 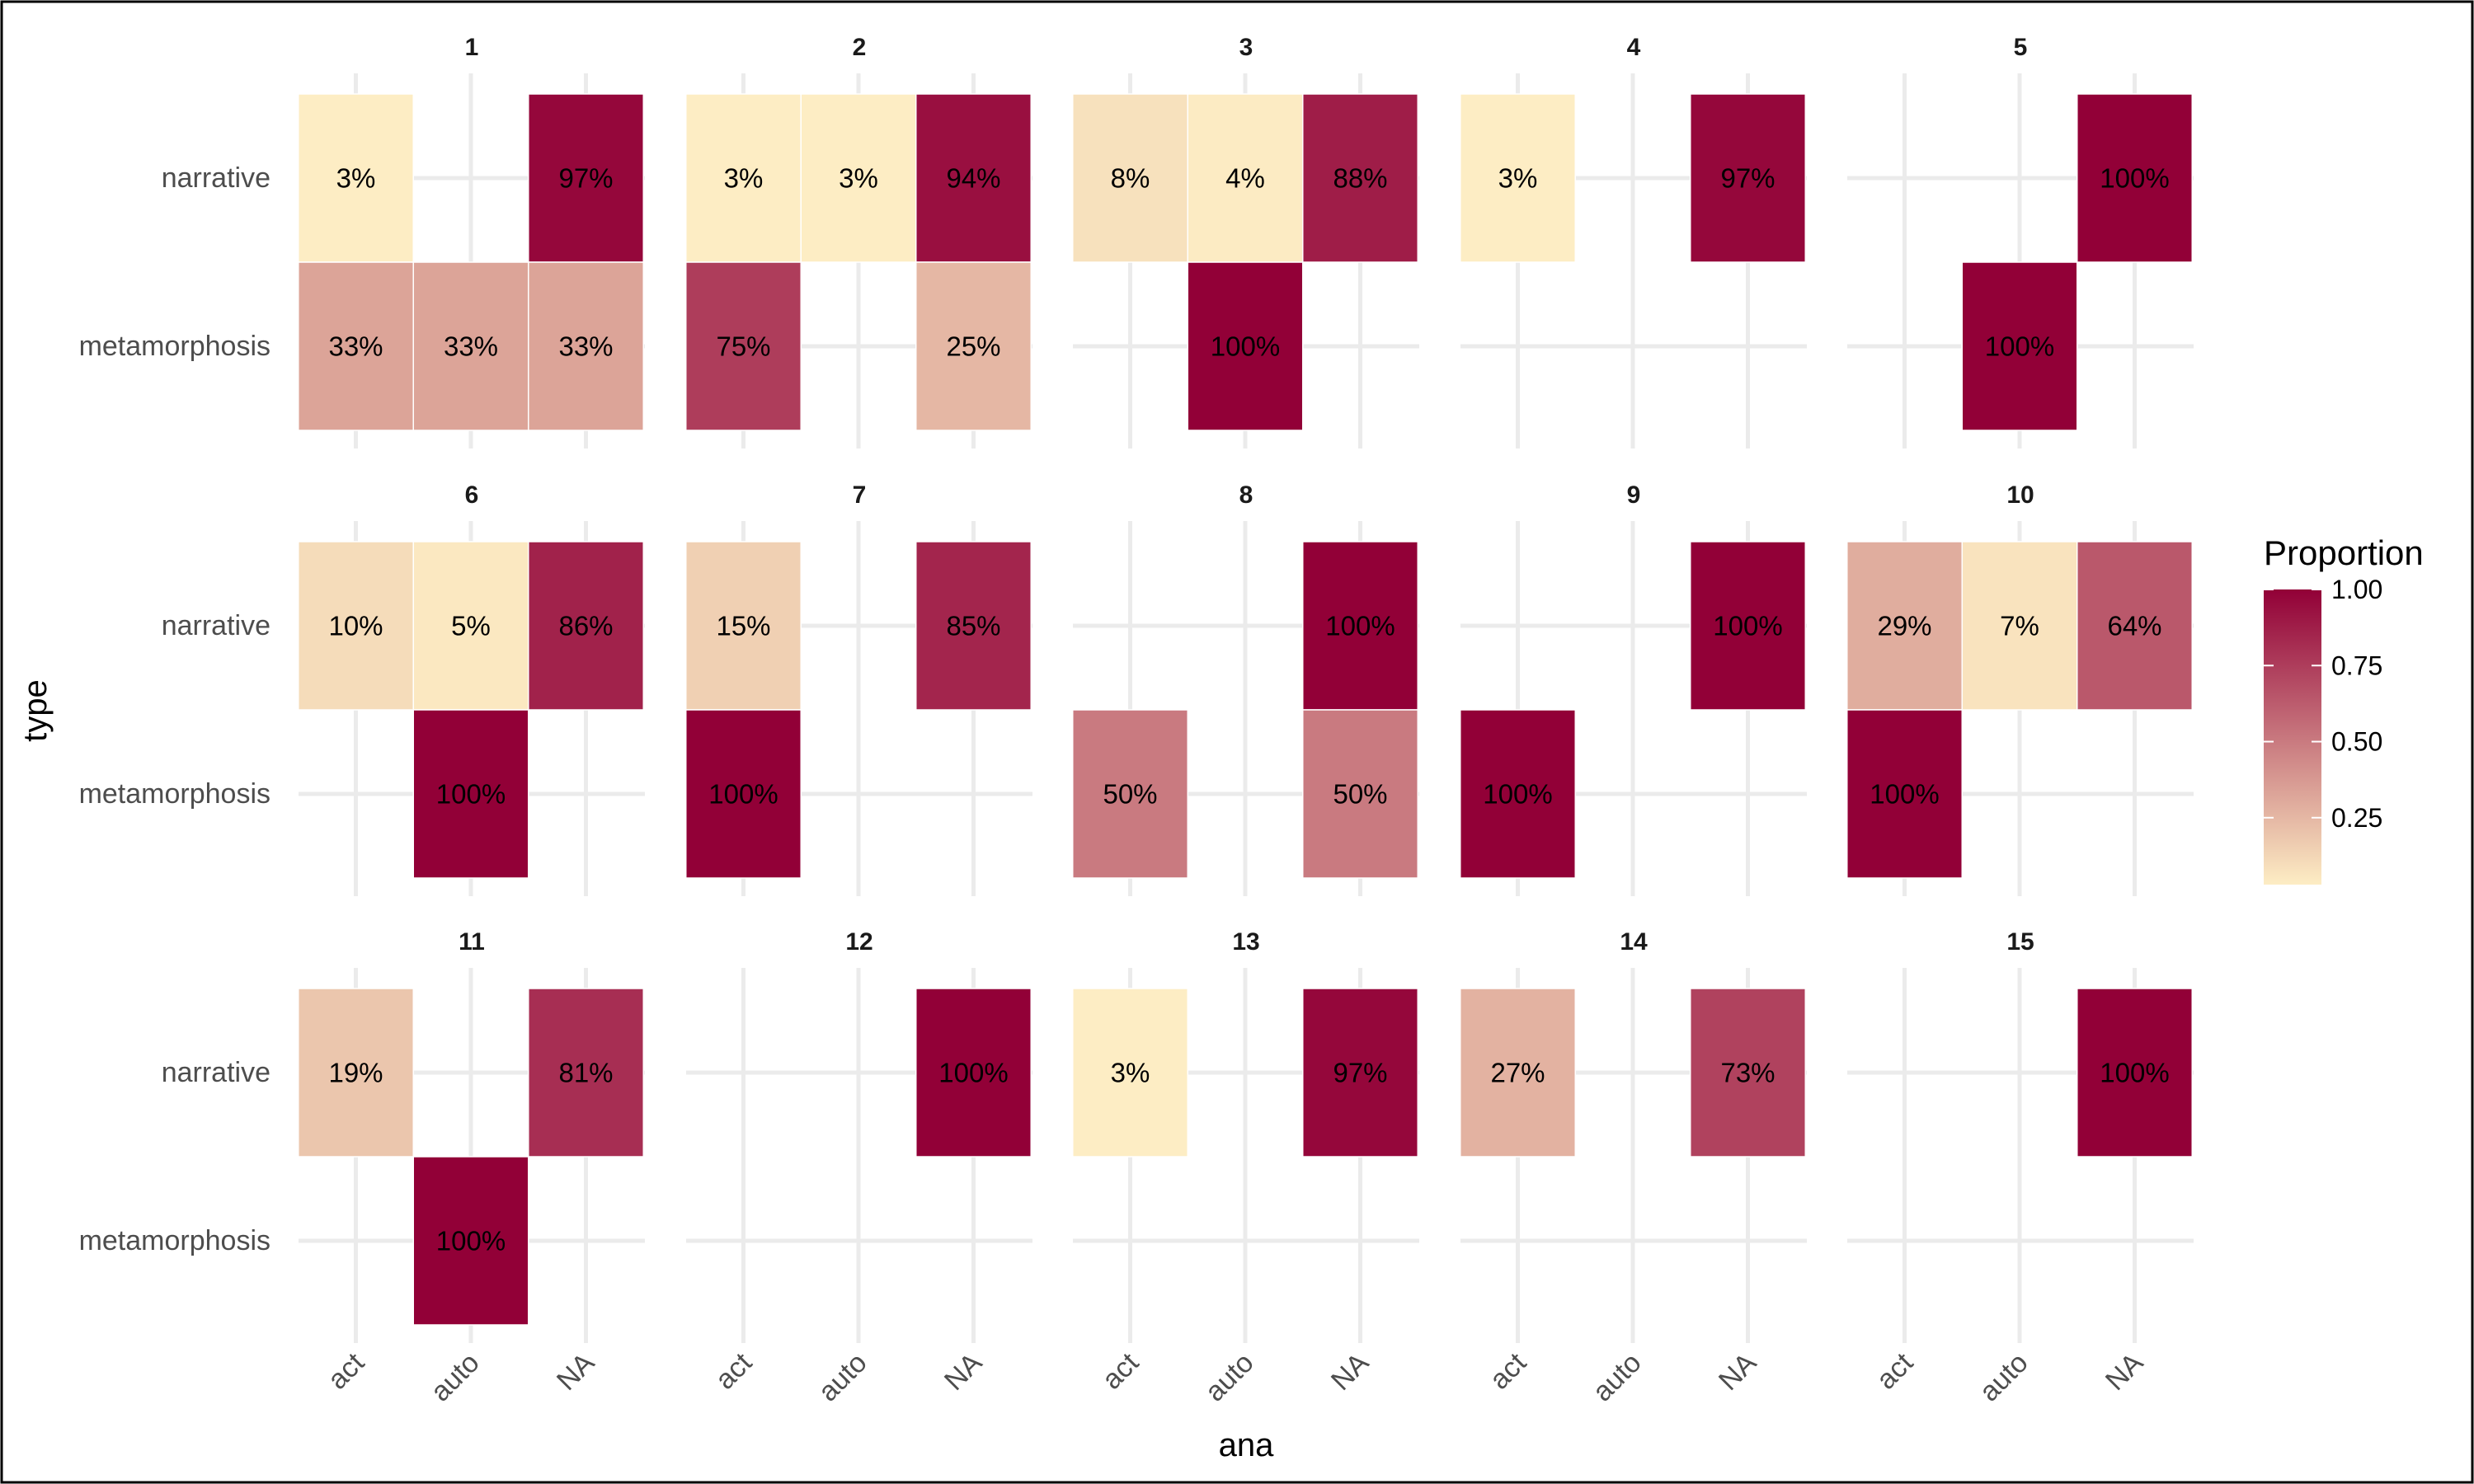 I want to click on cell-label-14-NA-narrative: 73%, so click(x=1747, y=1073).